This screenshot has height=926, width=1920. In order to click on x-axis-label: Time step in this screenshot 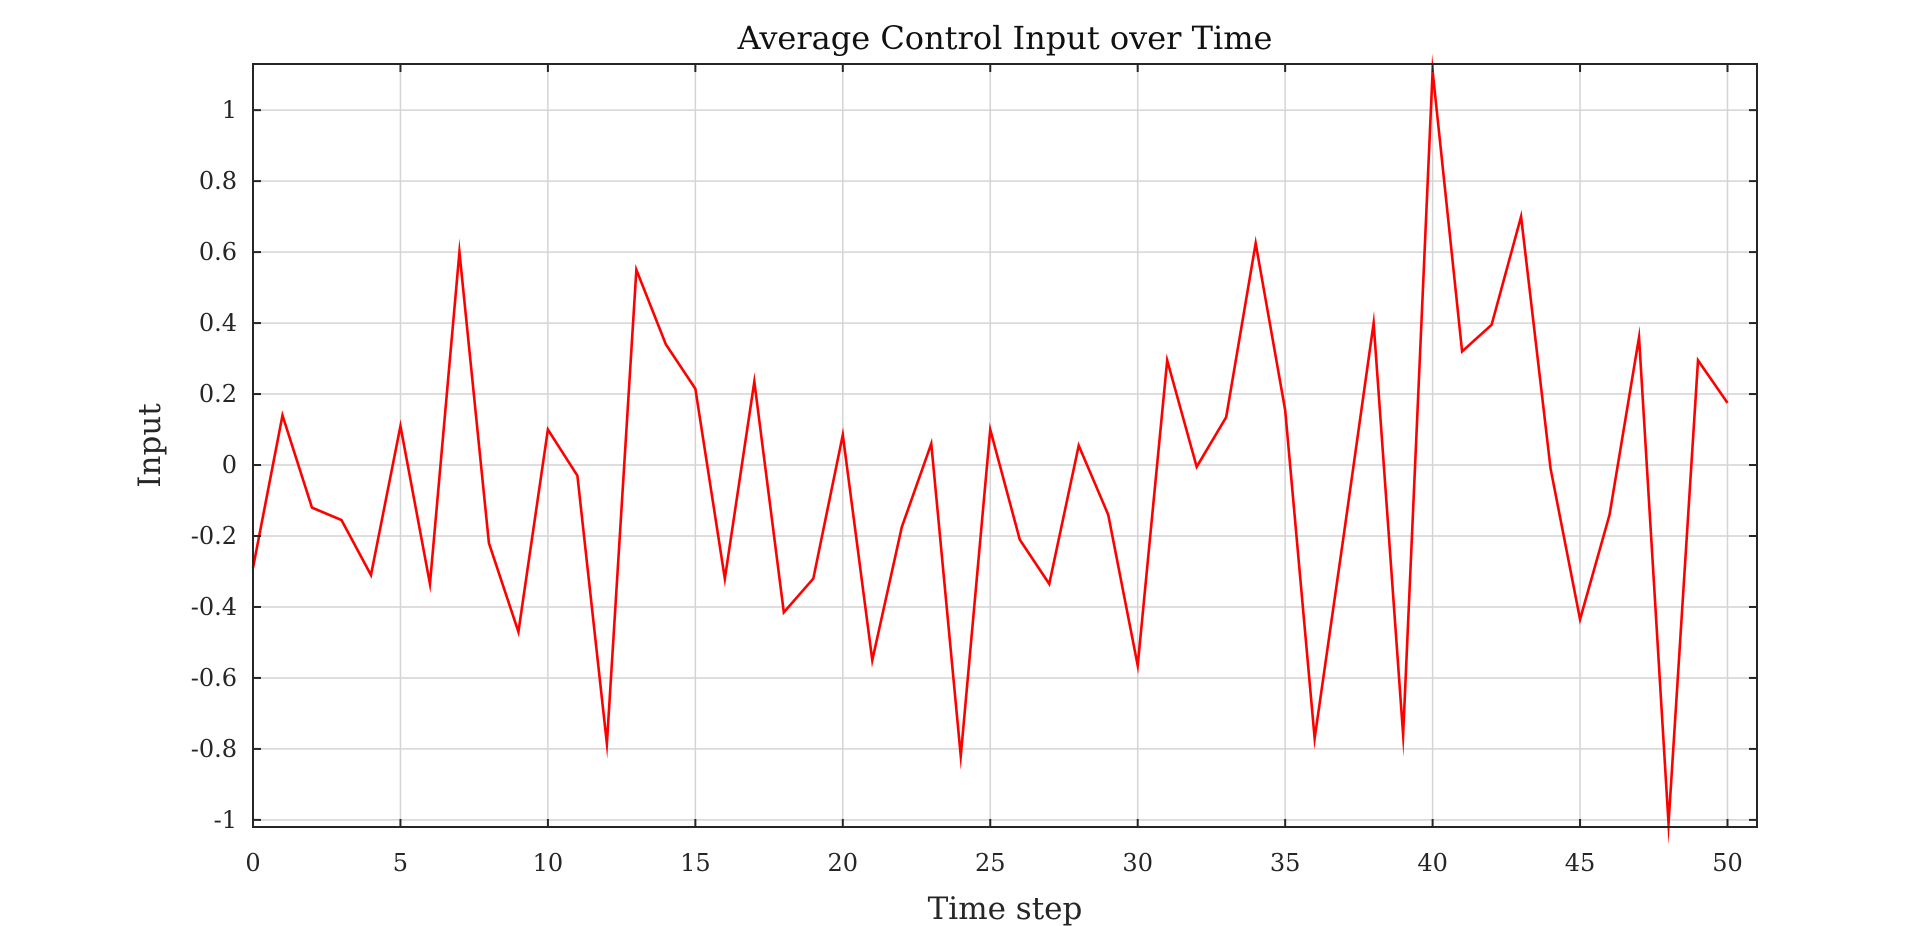, I will do `click(1005, 908)`.